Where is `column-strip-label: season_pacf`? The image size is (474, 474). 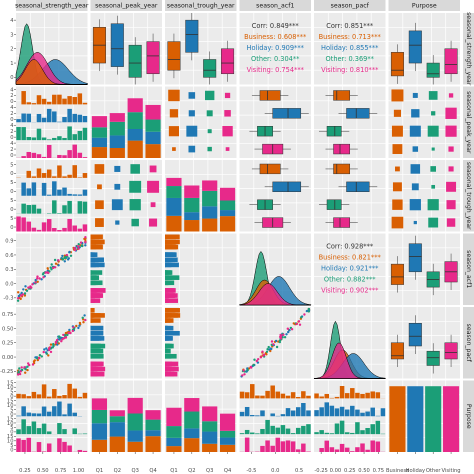
column-strip-label: season_pacf is located at coordinates (350, 6).